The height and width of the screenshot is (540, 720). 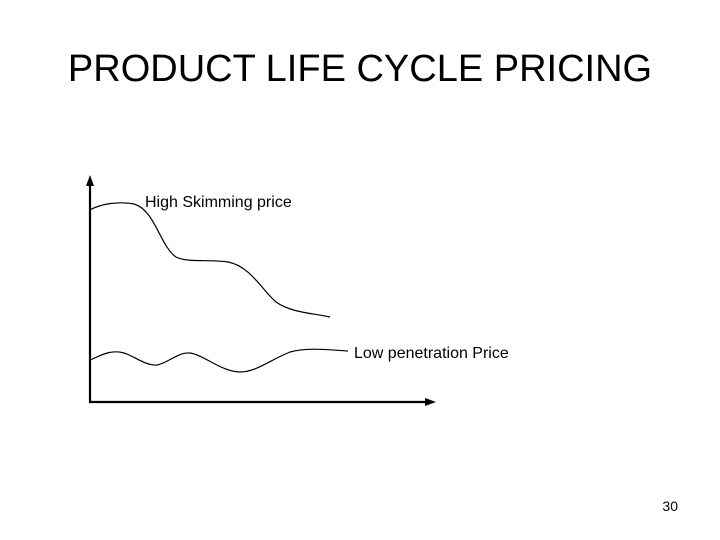 What do you see at coordinates (430, 402) in the screenshot?
I see `x-axis-arrowhead` at bounding box center [430, 402].